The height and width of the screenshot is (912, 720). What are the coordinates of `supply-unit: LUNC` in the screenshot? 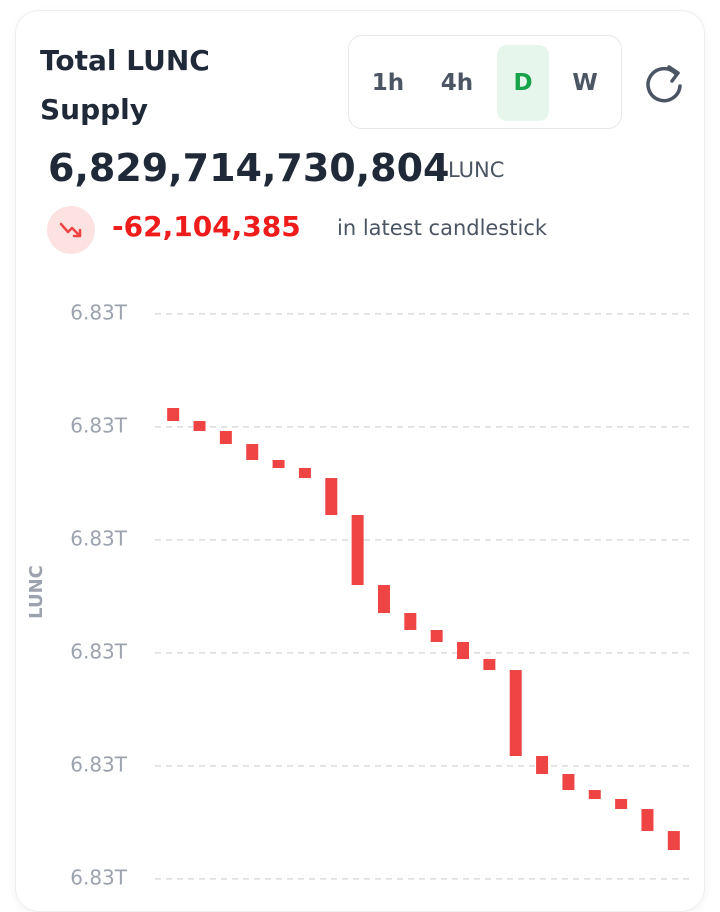 It's located at (476, 170).